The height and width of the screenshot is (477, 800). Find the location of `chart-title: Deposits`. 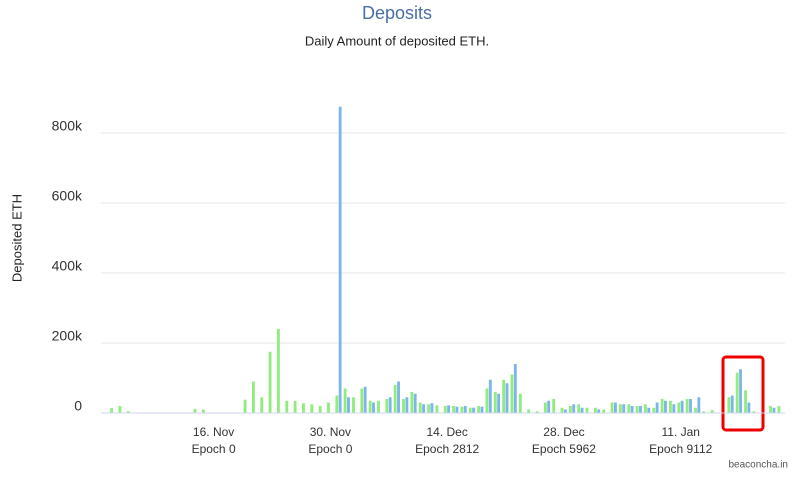

chart-title: Deposits is located at coordinates (397, 13).